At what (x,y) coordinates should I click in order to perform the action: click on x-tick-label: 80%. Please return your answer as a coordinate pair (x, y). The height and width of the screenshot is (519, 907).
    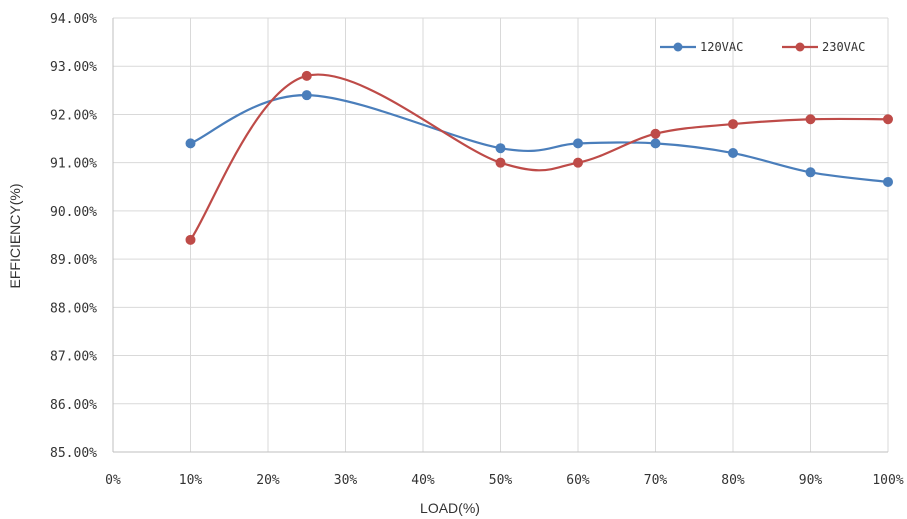
    Looking at the image, I should click on (733, 480).